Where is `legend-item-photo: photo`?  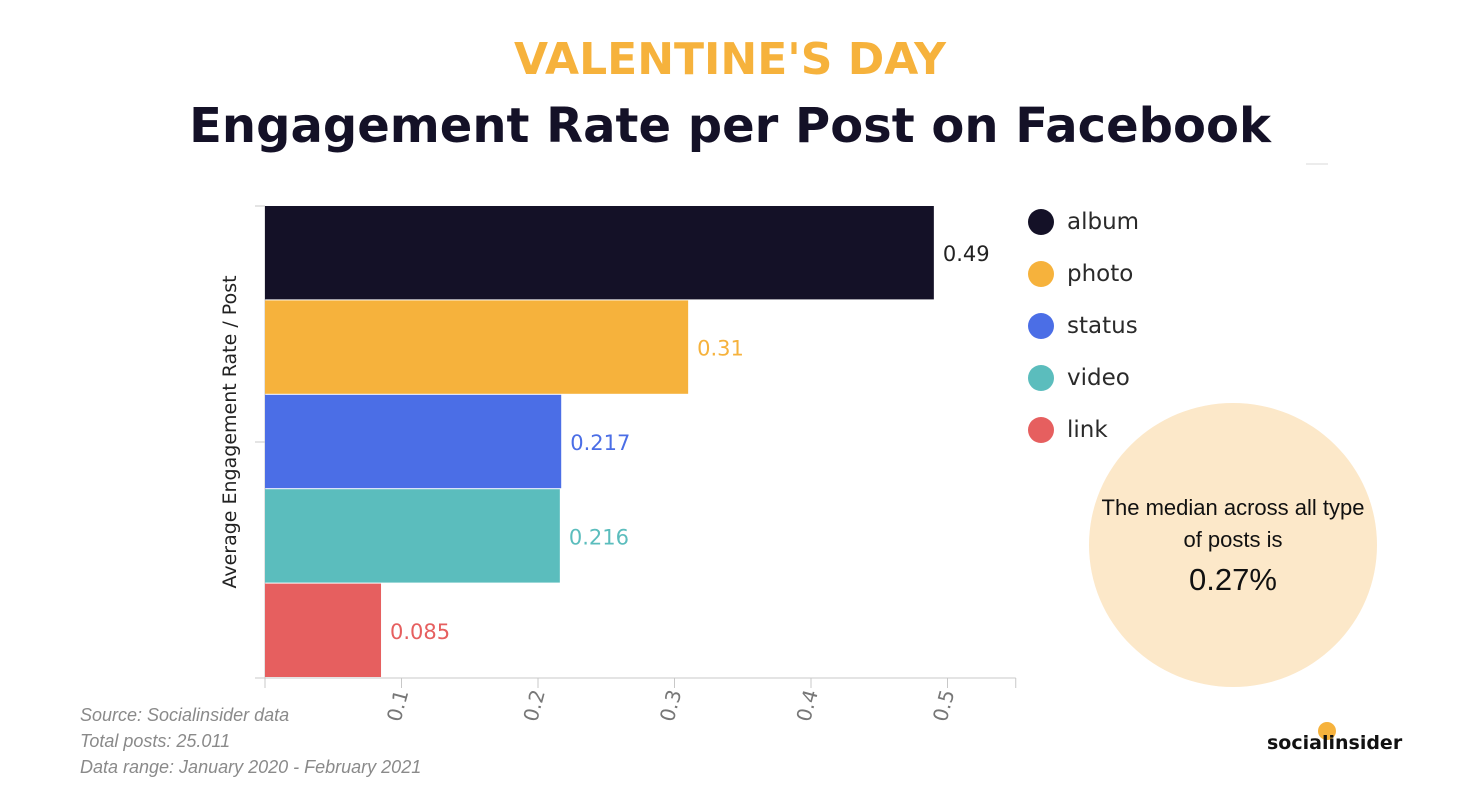 legend-item-photo: photo is located at coordinates (1083, 274).